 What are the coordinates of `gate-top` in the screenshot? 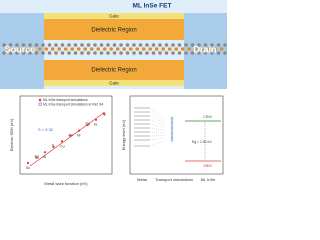 It's located at (114, 16).